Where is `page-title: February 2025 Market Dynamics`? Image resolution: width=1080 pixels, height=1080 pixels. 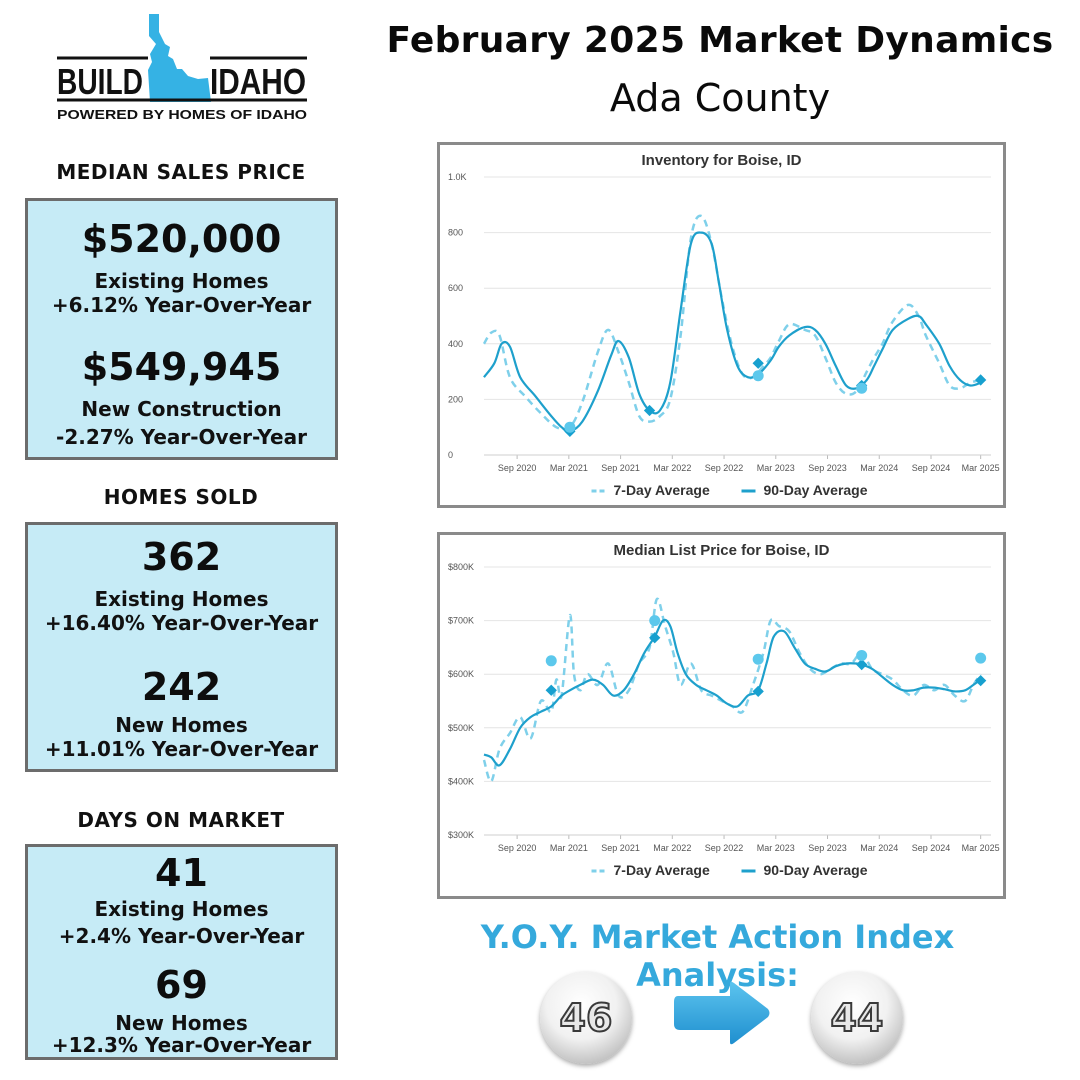 page-title: February 2025 Market Dynamics is located at coordinates (720, 40).